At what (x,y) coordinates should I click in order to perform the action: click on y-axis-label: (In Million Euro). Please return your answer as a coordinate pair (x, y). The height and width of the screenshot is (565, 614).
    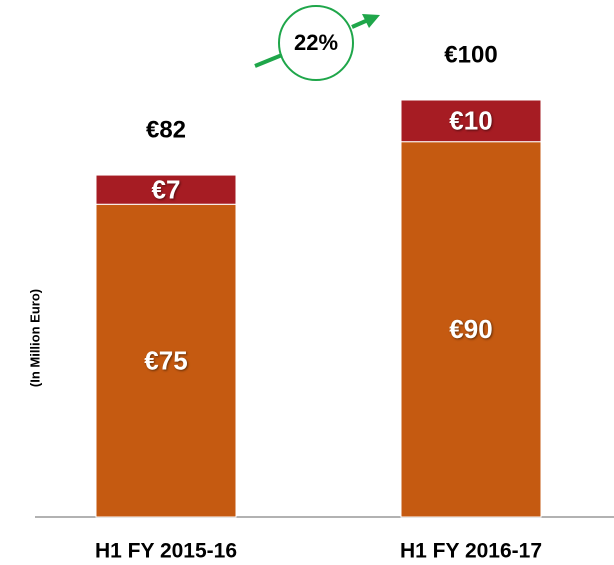
    Looking at the image, I should click on (34, 338).